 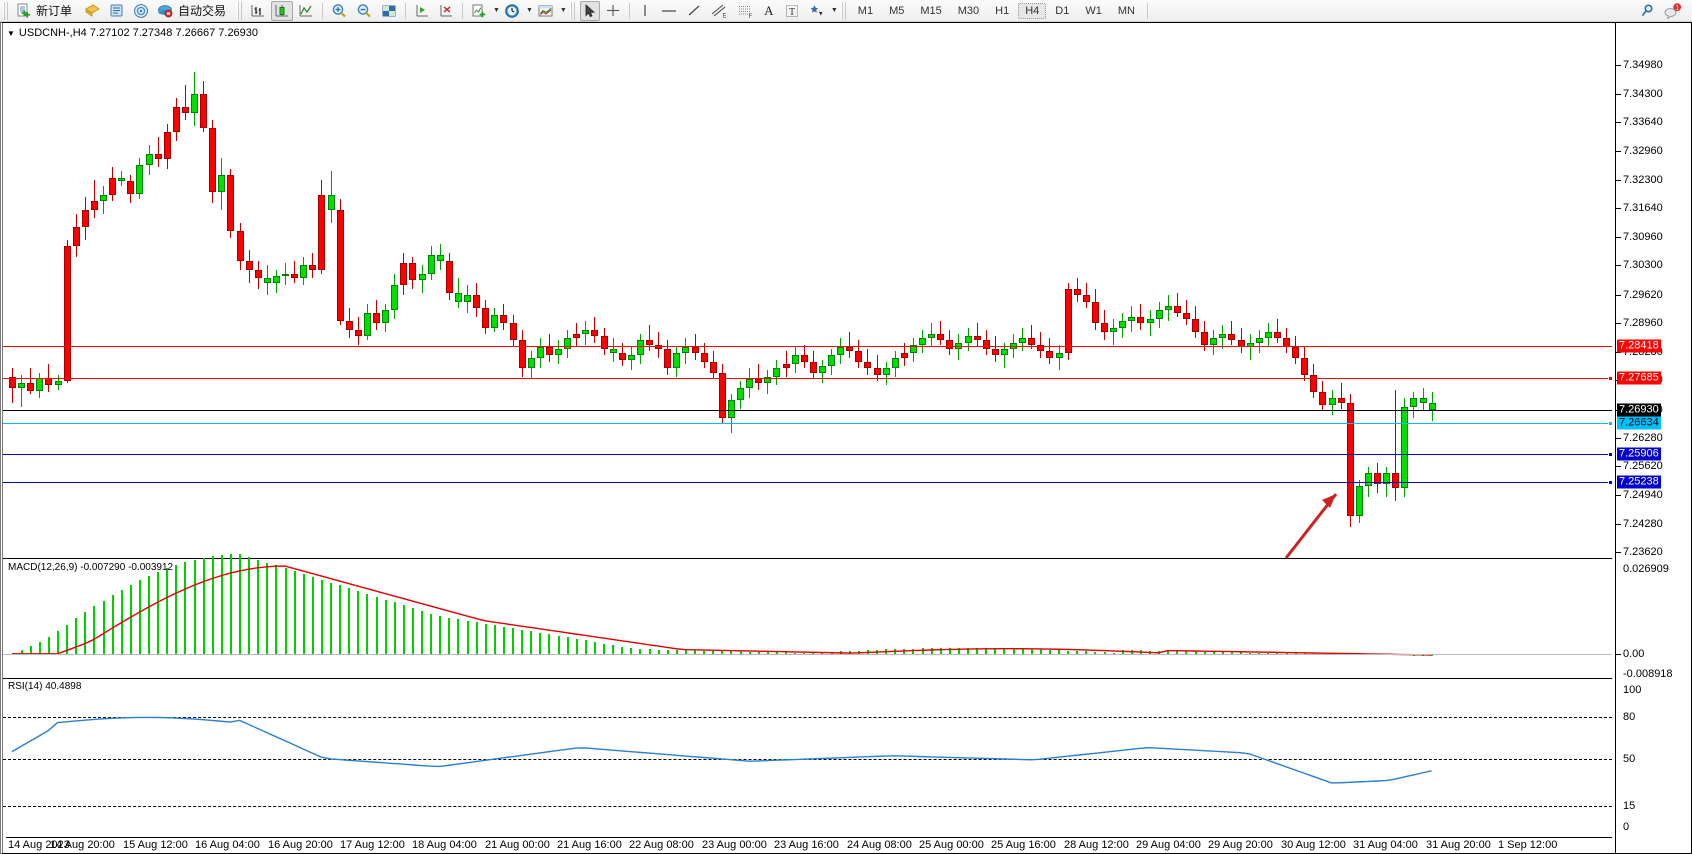 I want to click on text-label-button: T, so click(x=792, y=11).